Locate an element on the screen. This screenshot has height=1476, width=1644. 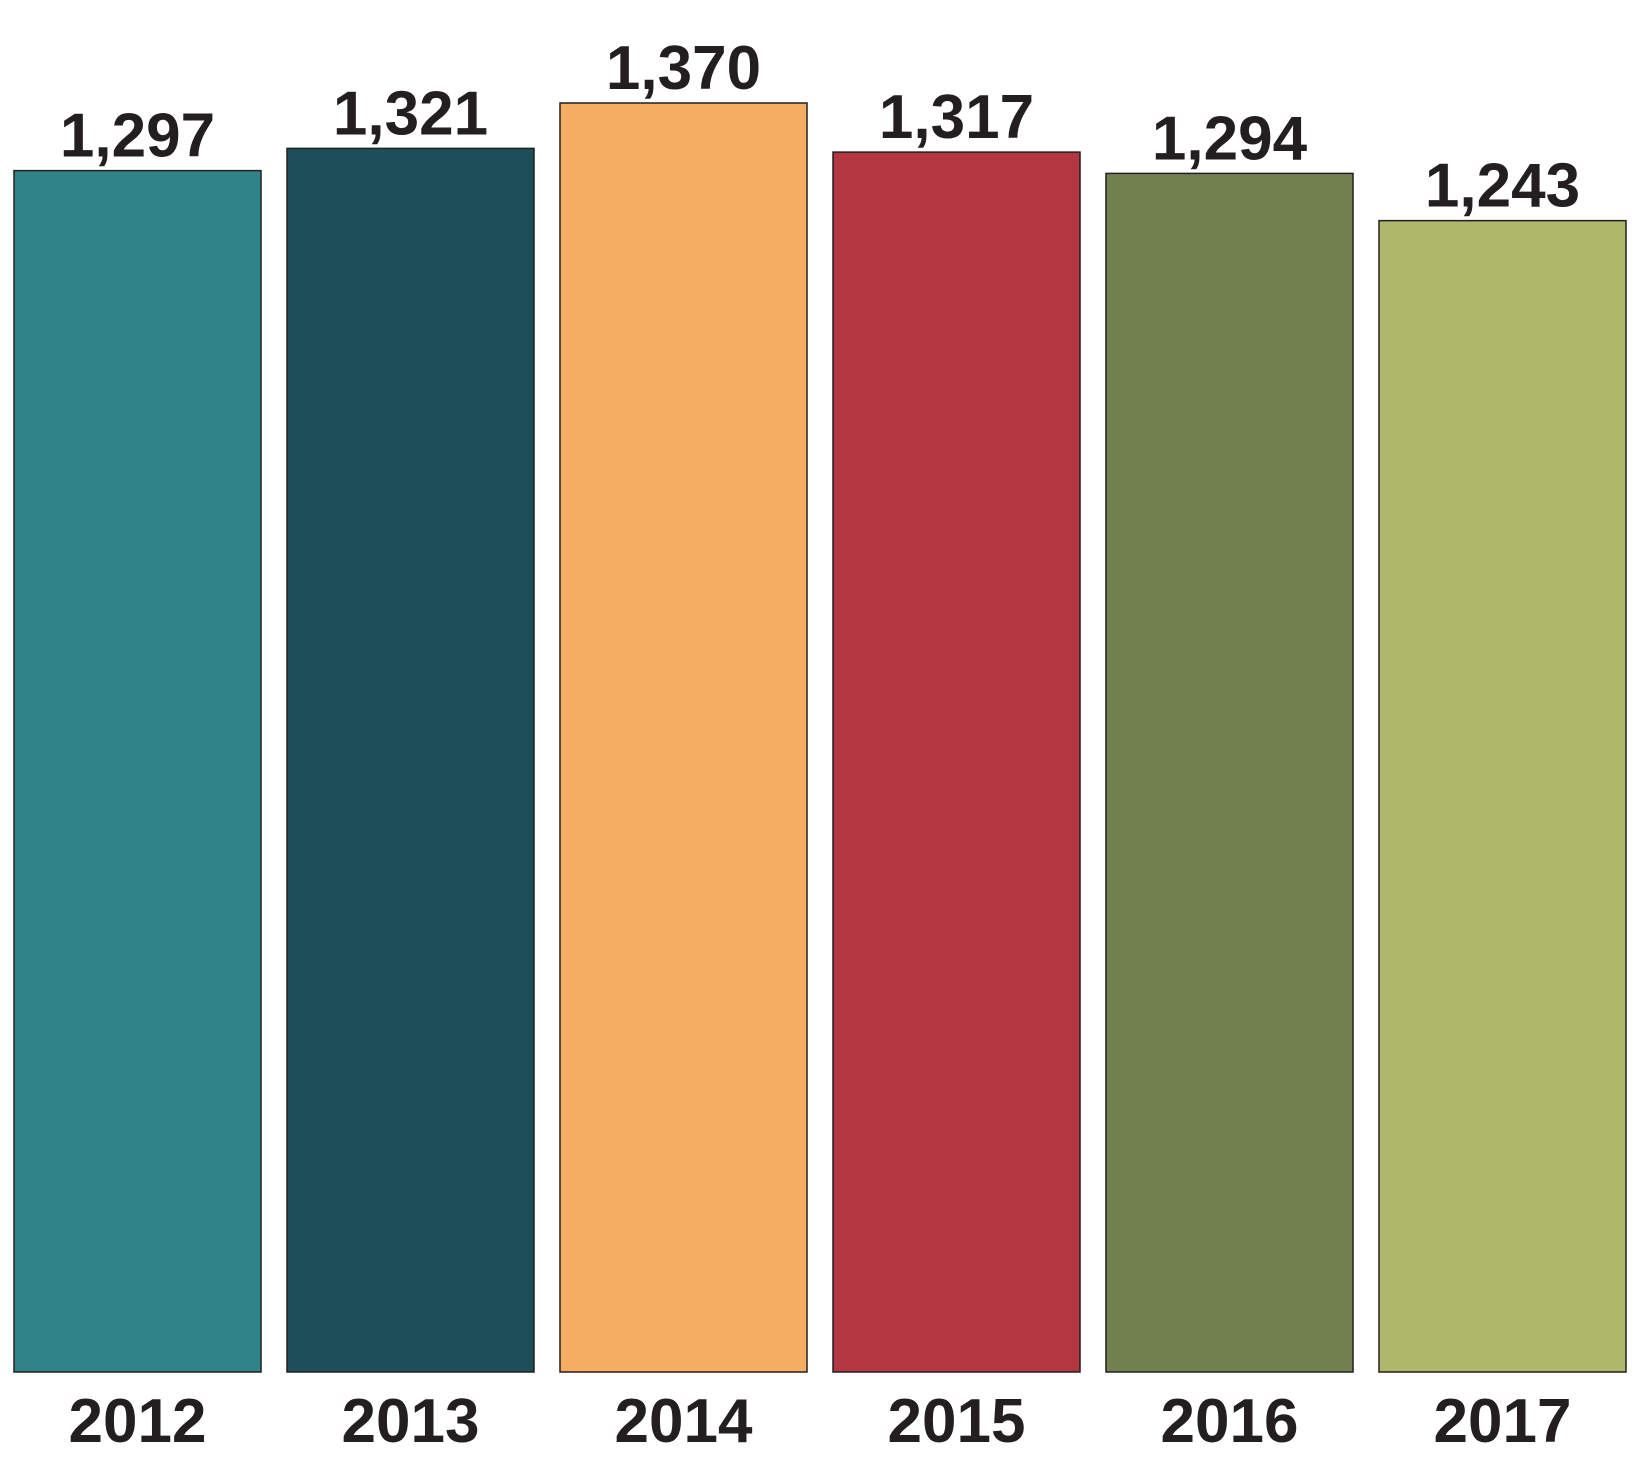
value-label: 1,243 is located at coordinates (1502, 186).